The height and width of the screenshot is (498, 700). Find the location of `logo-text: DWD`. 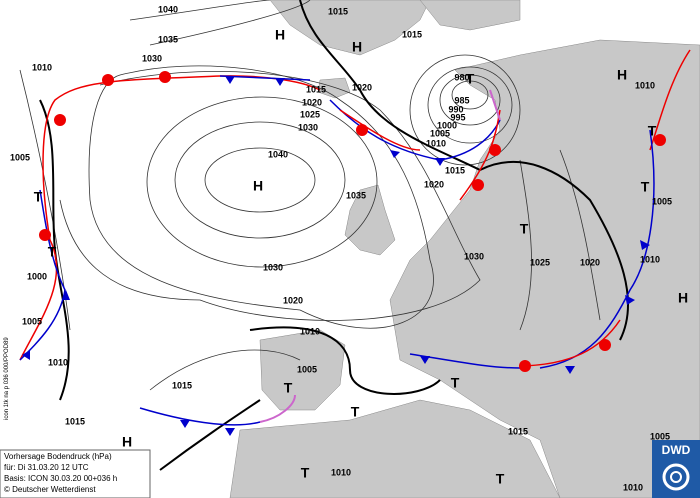

logo-text: DWD is located at coordinates (676, 450).